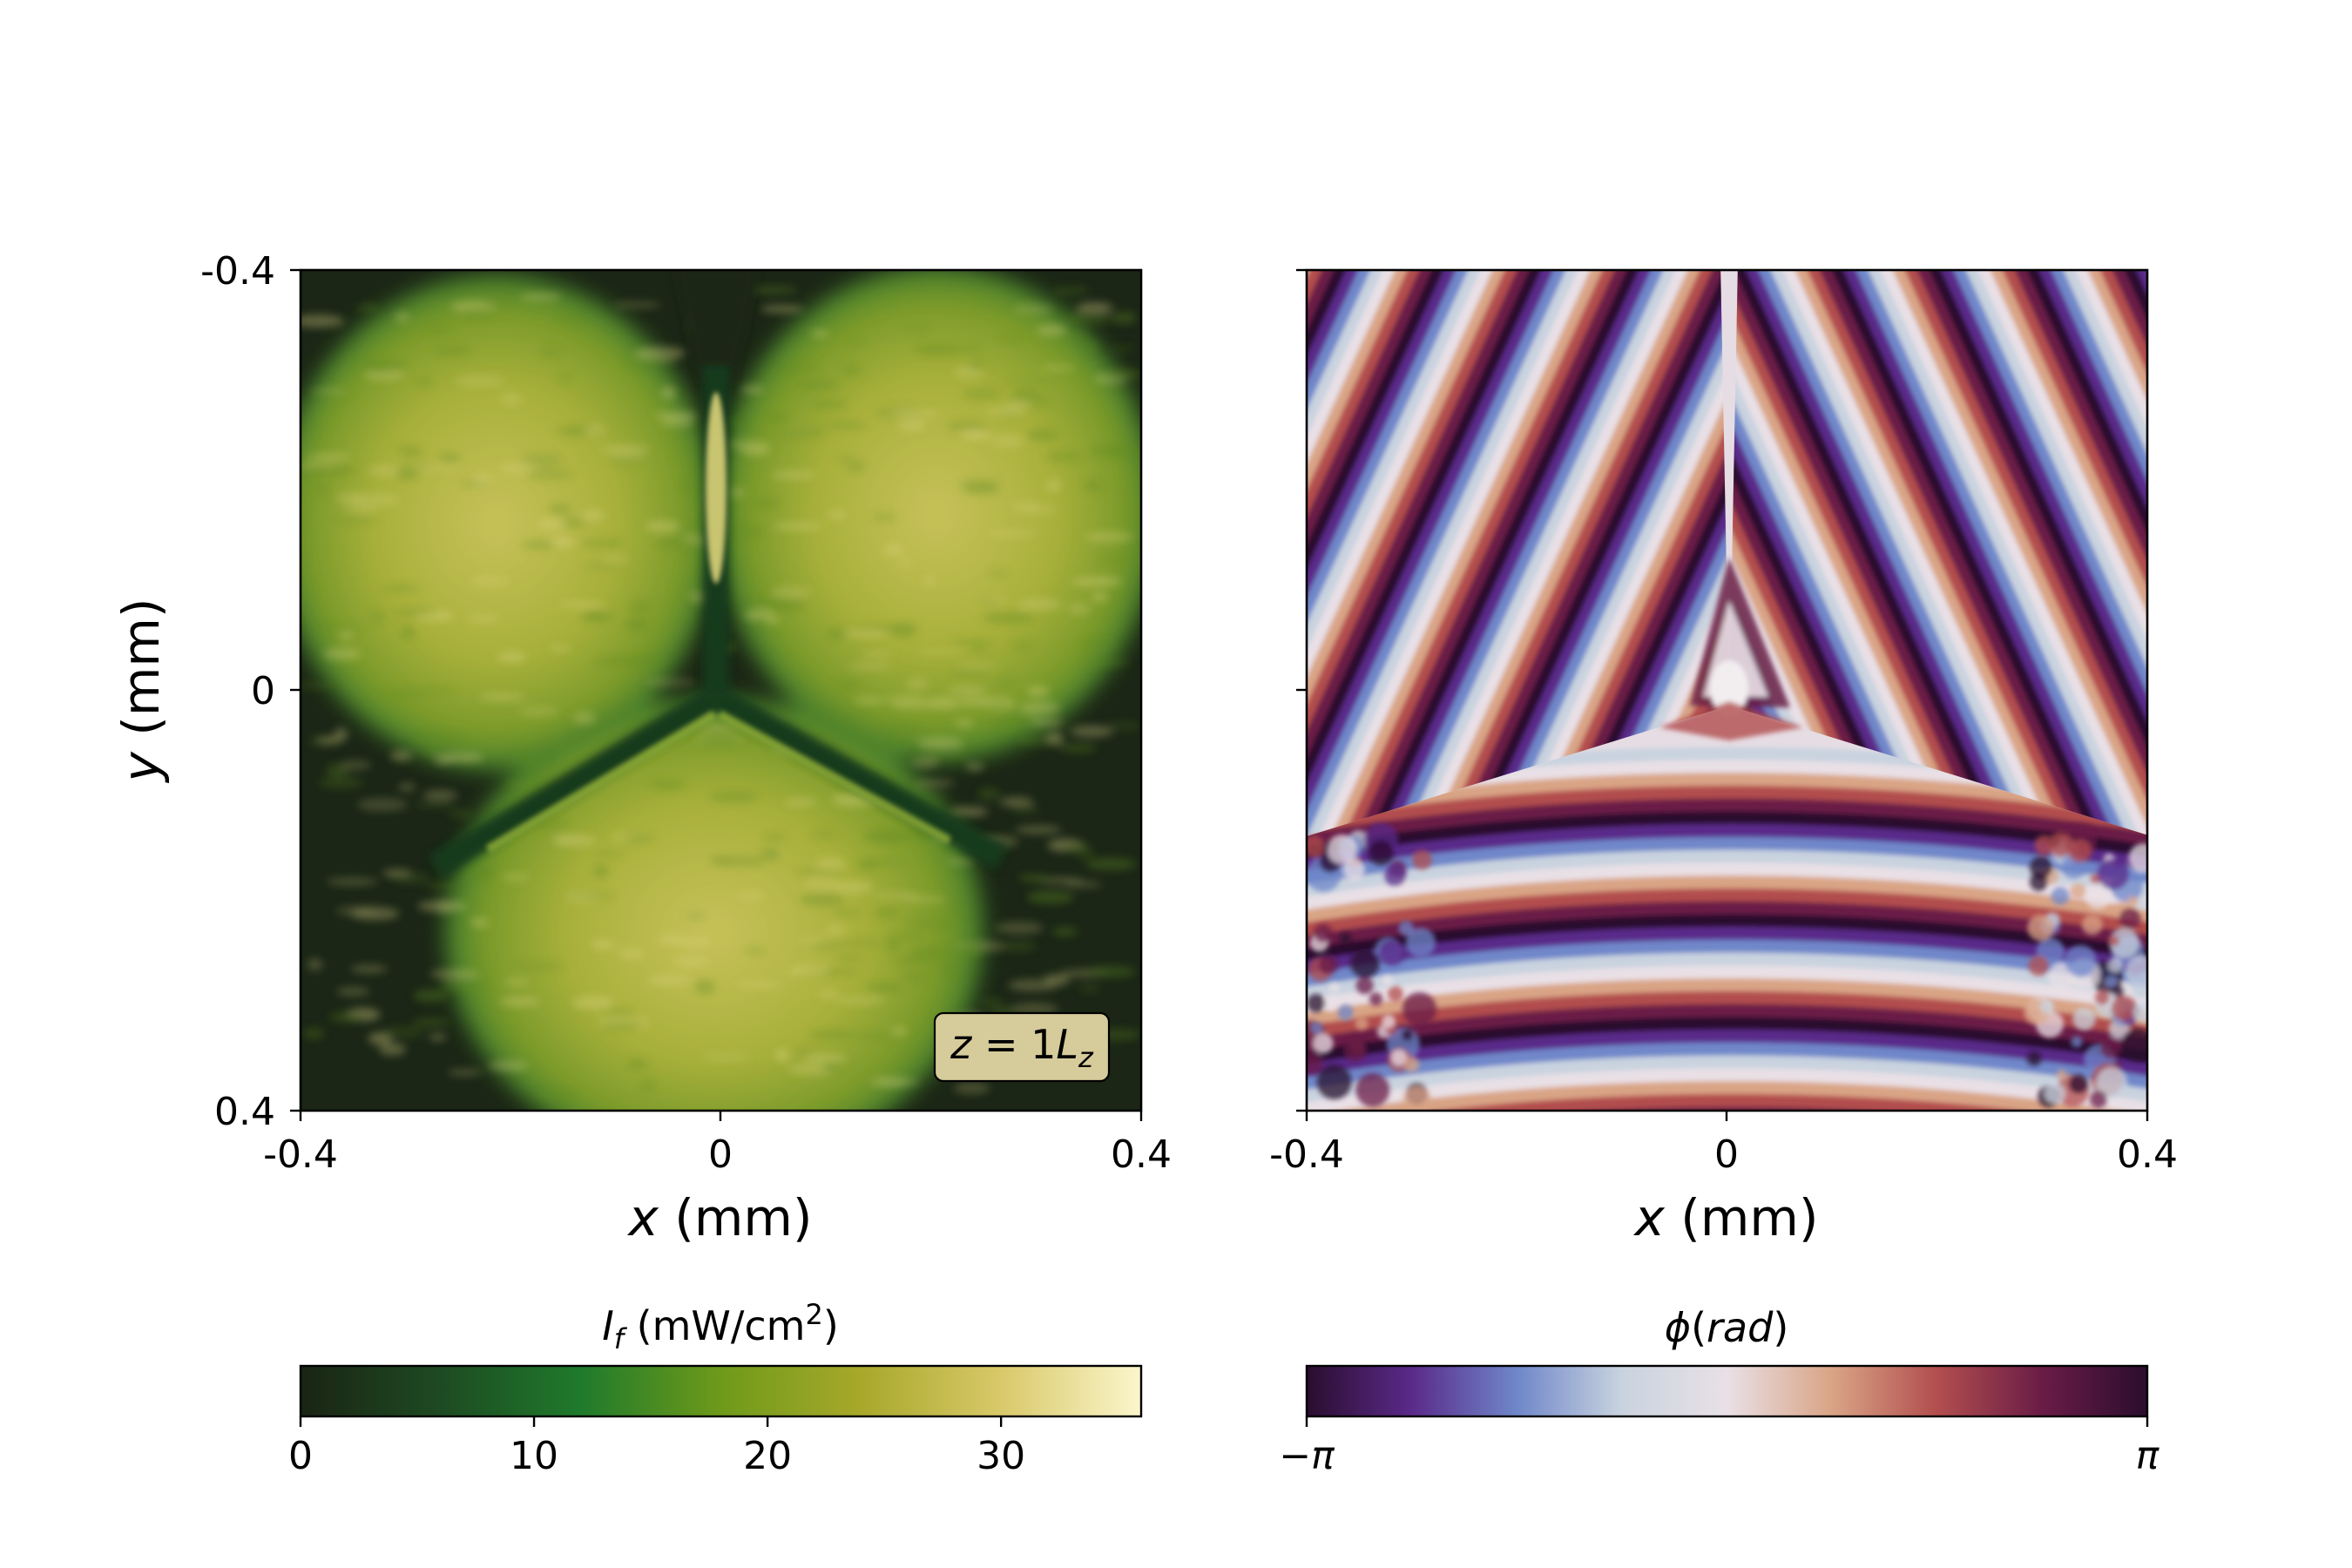 The image size is (2352, 1568). Describe the element at coordinates (300, 1456) in the screenshot. I see `colorbar-tick-label: 0` at that location.